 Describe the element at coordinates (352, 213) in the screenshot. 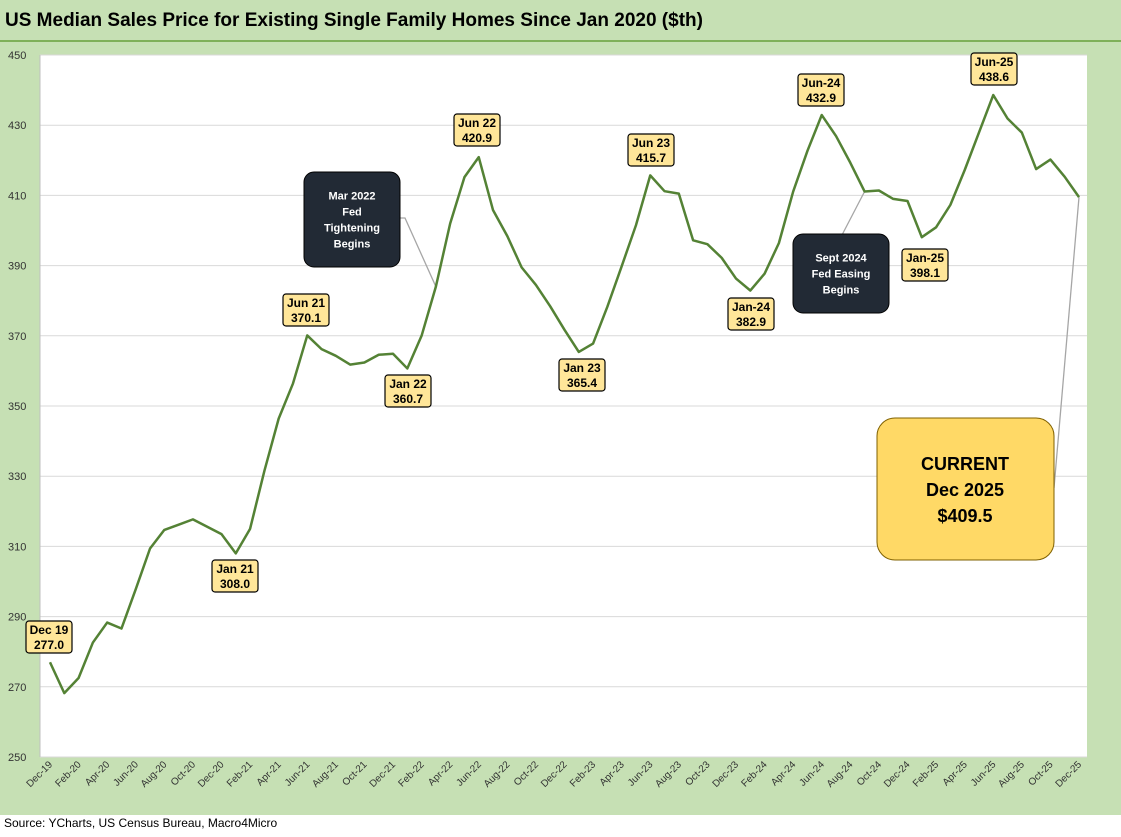

I see `note-line: Fed` at that location.